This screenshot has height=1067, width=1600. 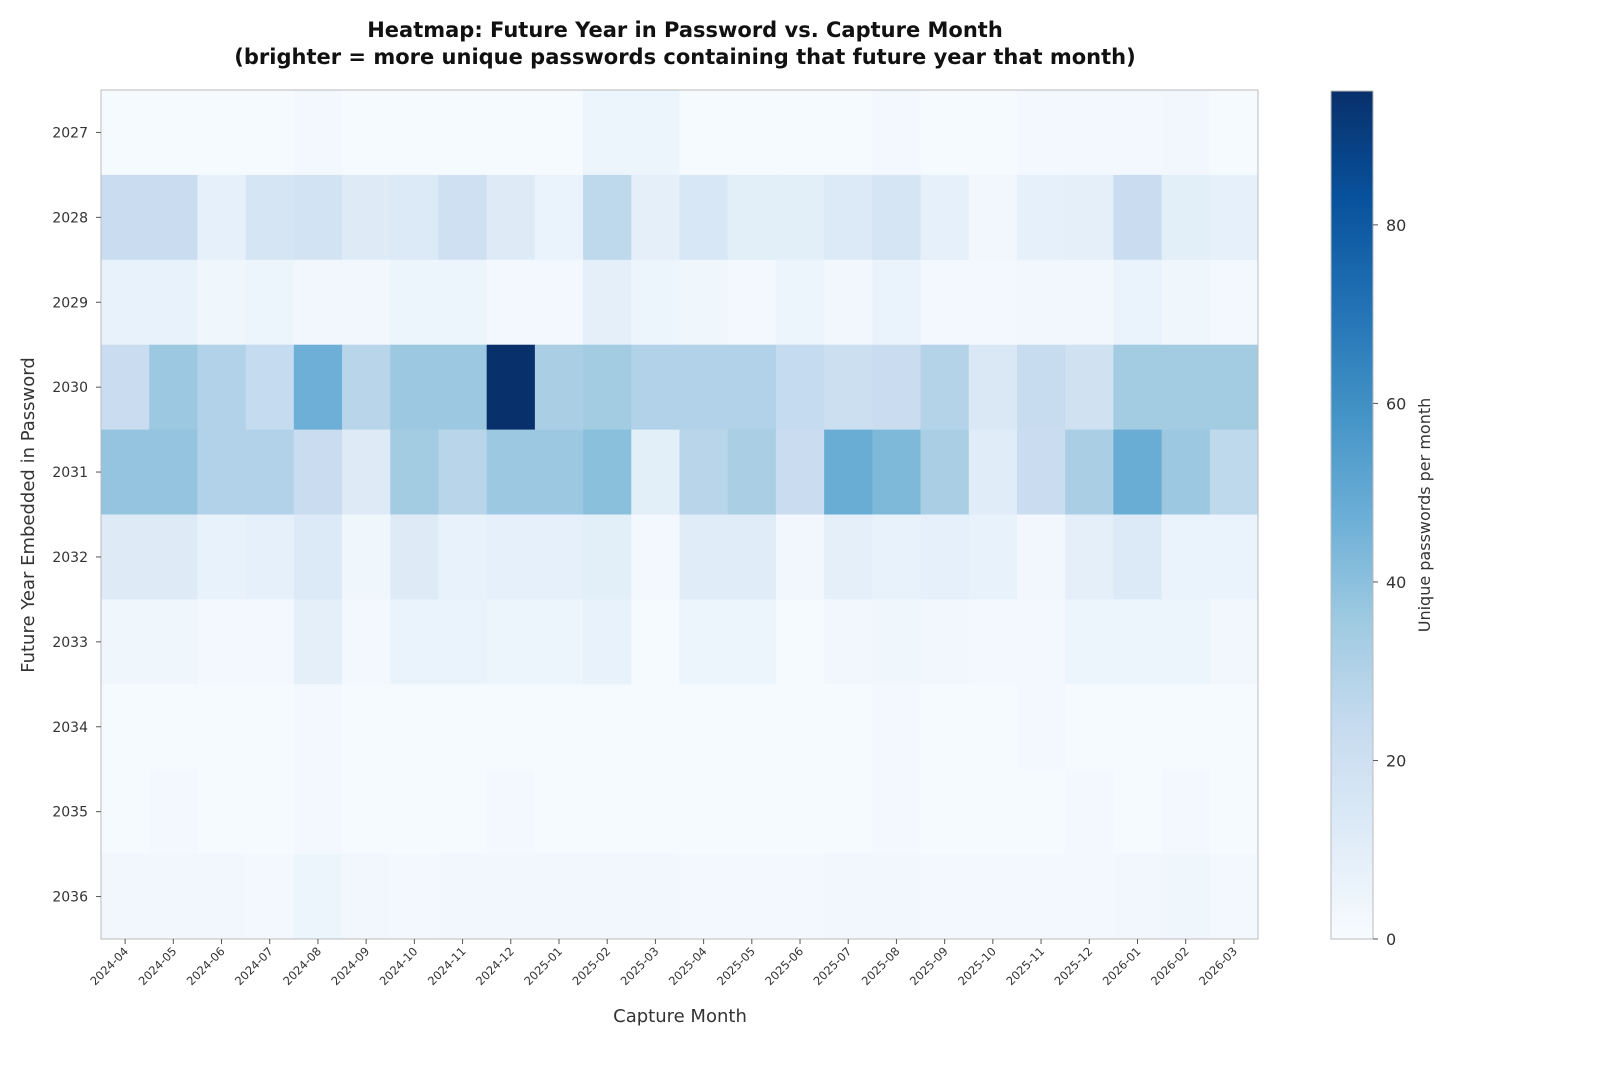 I want to click on x-tick-label: 2025-07, so click(x=832, y=966).